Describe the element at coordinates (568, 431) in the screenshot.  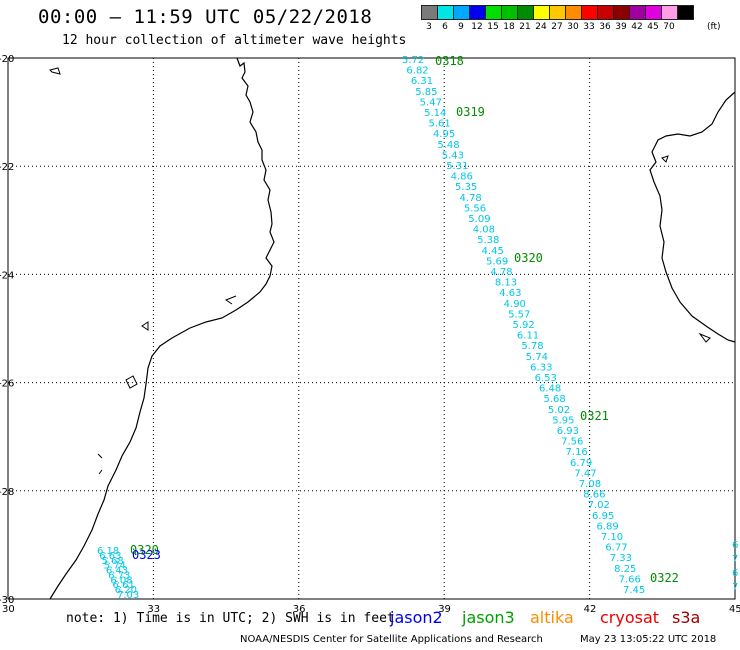
I see `swh-value: 6.93` at that location.